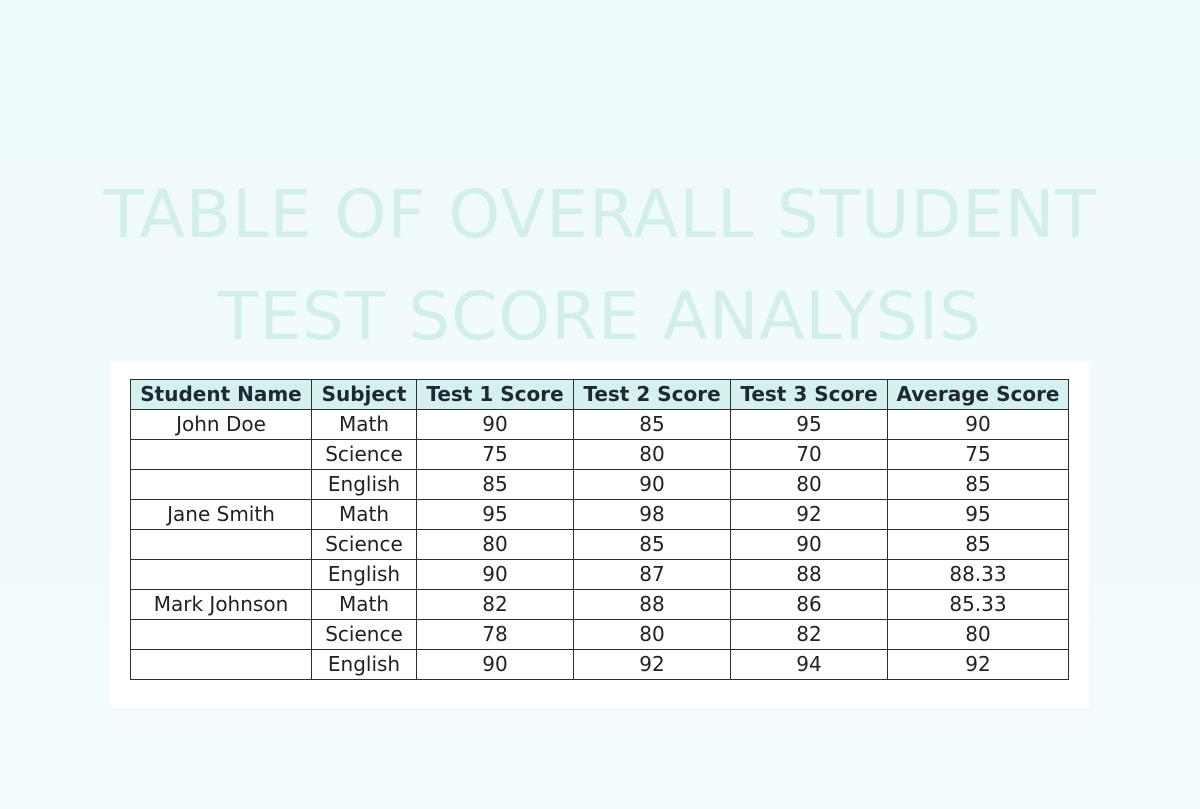 This screenshot has width=1200, height=809. I want to click on cell-test-1-score: 75, so click(495, 454).